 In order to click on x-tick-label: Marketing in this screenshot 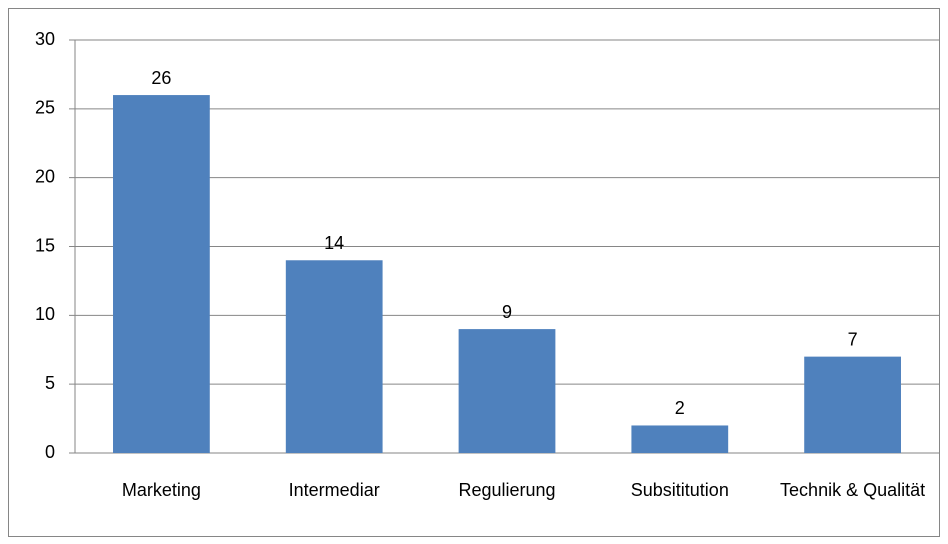, I will do `click(161, 490)`.